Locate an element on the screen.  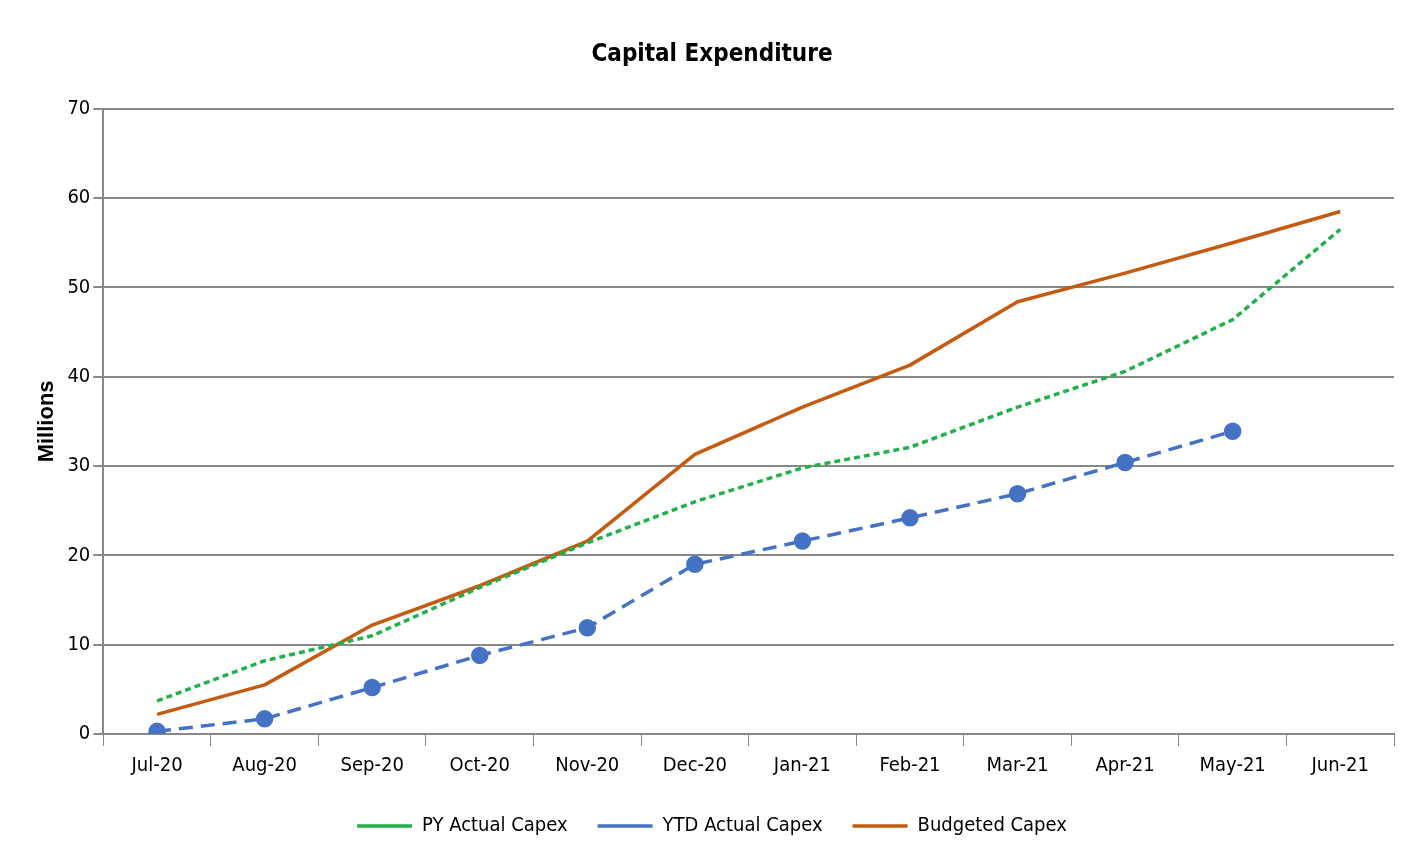
x-tick-label: Nov-20 is located at coordinates (587, 764).